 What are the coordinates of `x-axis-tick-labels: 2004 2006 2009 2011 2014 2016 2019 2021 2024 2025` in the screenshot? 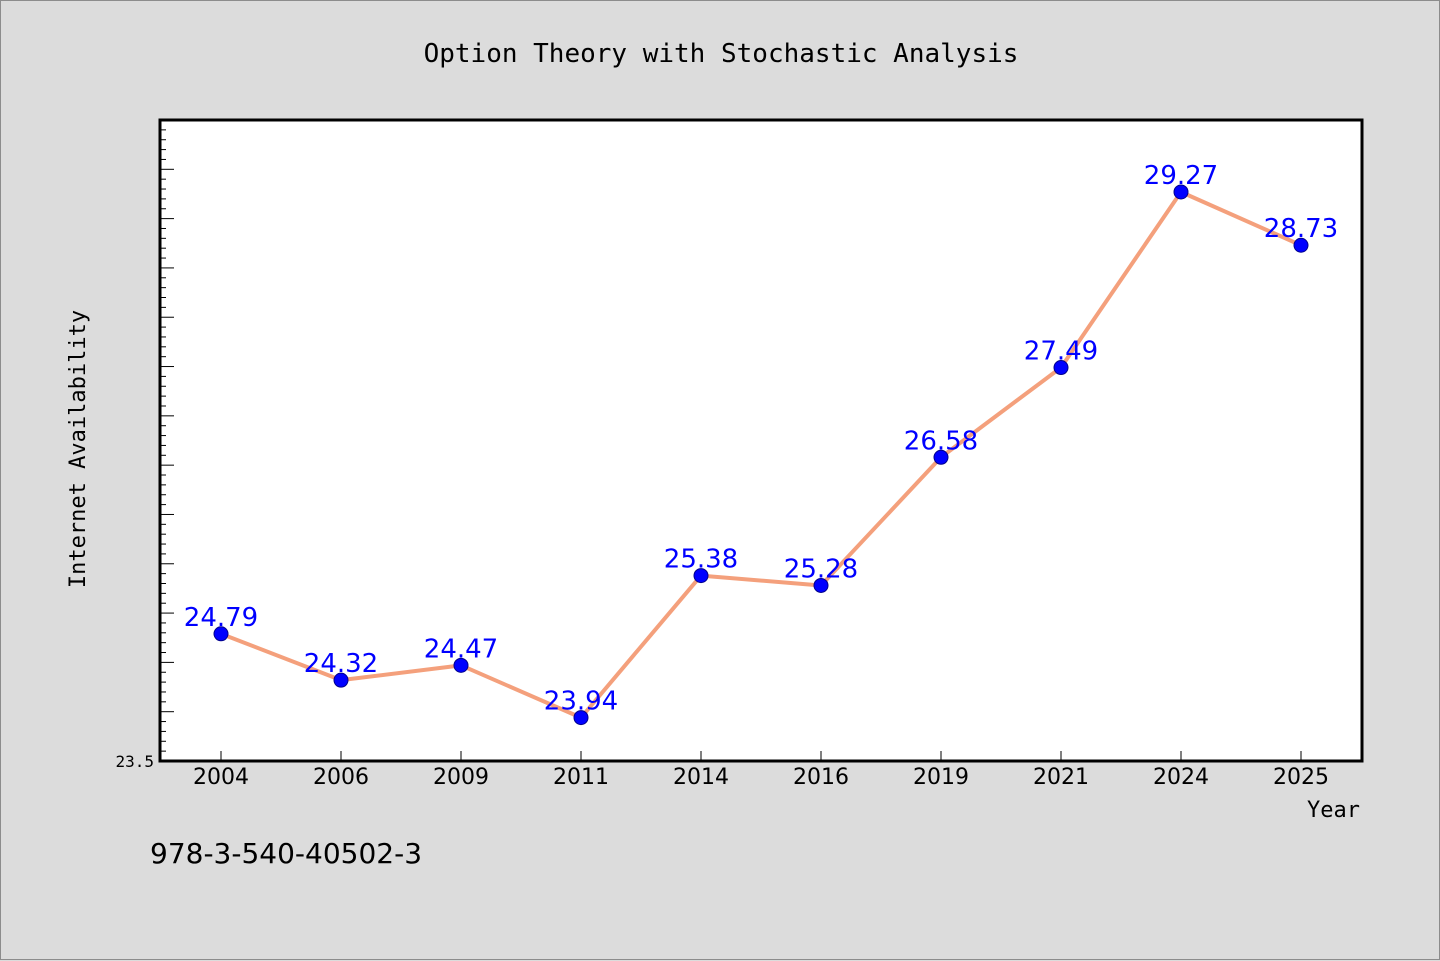 It's located at (761, 777).